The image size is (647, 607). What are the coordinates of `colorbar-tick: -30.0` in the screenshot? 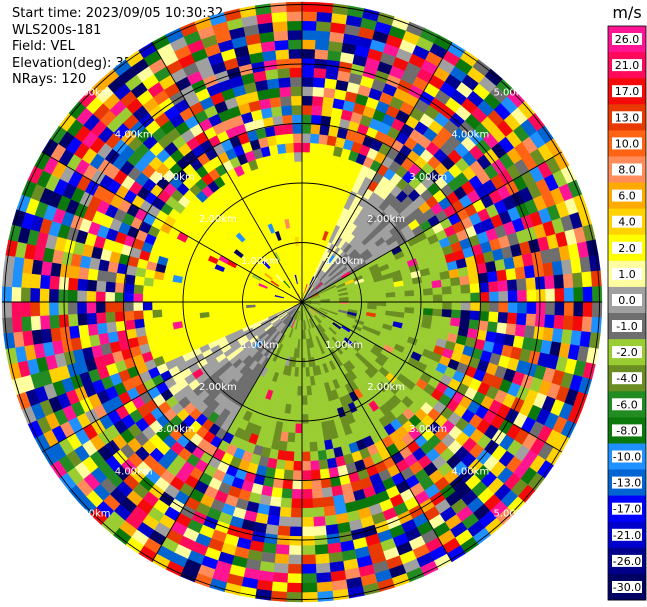 It's located at (627, 587).